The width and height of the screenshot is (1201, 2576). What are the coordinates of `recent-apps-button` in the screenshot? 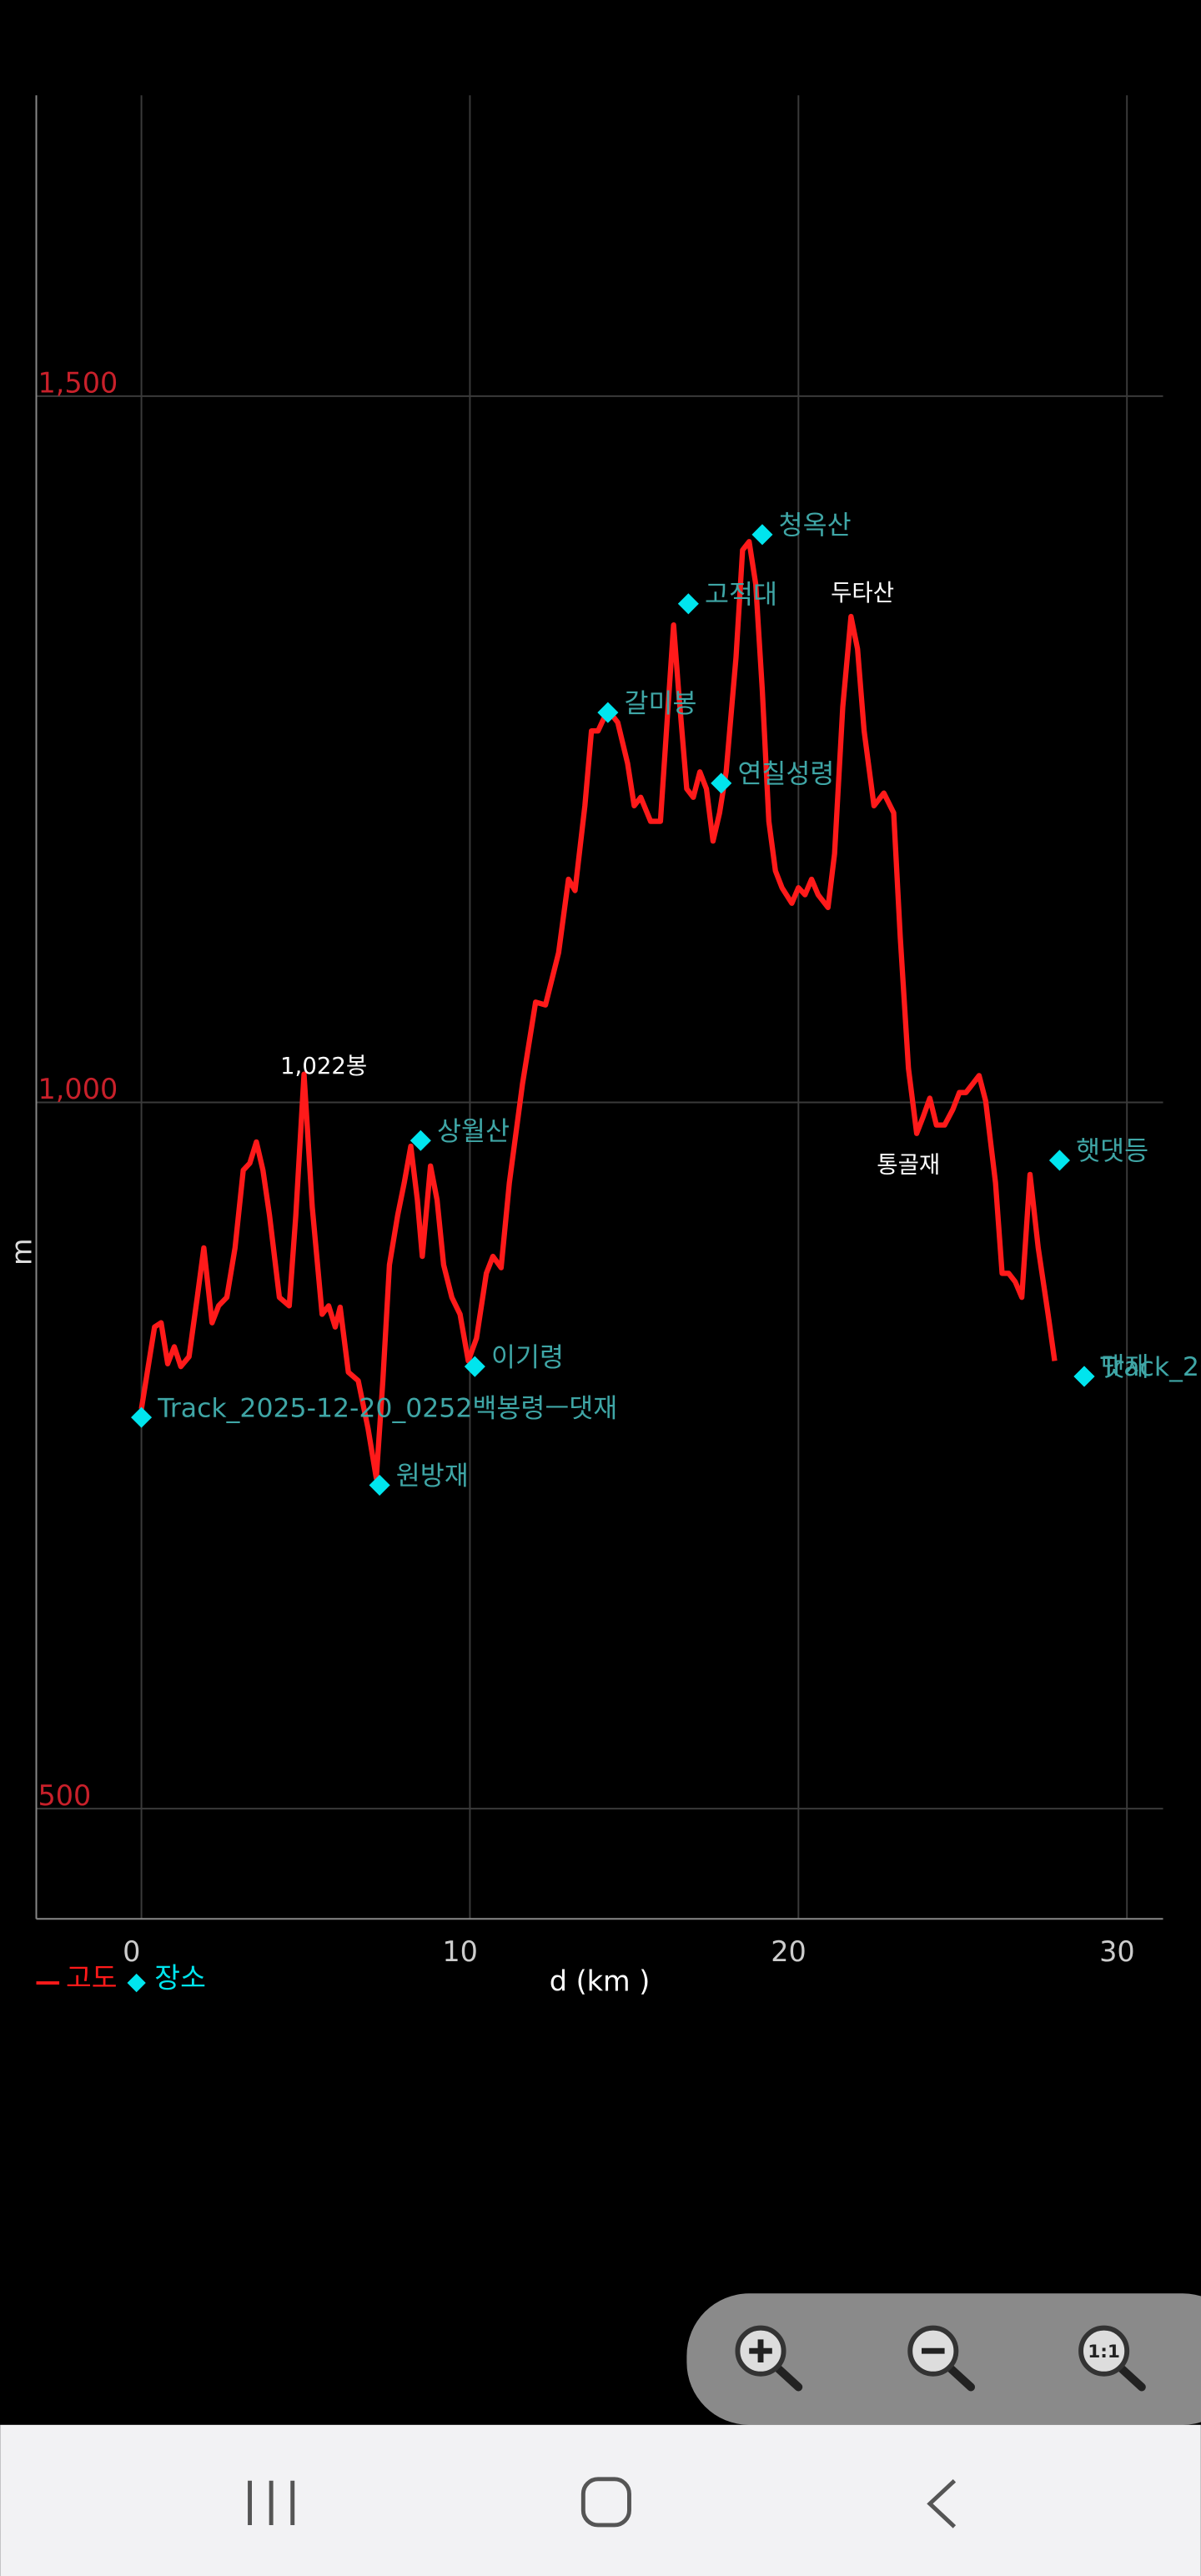 It's located at (272, 2502).